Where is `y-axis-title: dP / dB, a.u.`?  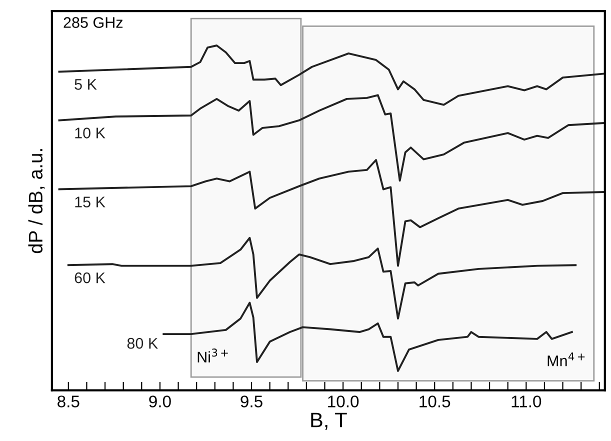 y-axis-title: dP / dB, a.u. is located at coordinates (36, 201).